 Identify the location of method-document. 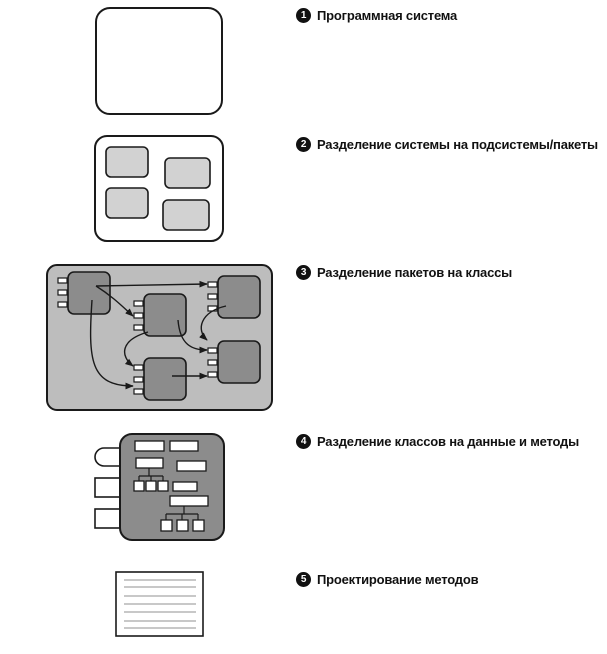
(159, 604).